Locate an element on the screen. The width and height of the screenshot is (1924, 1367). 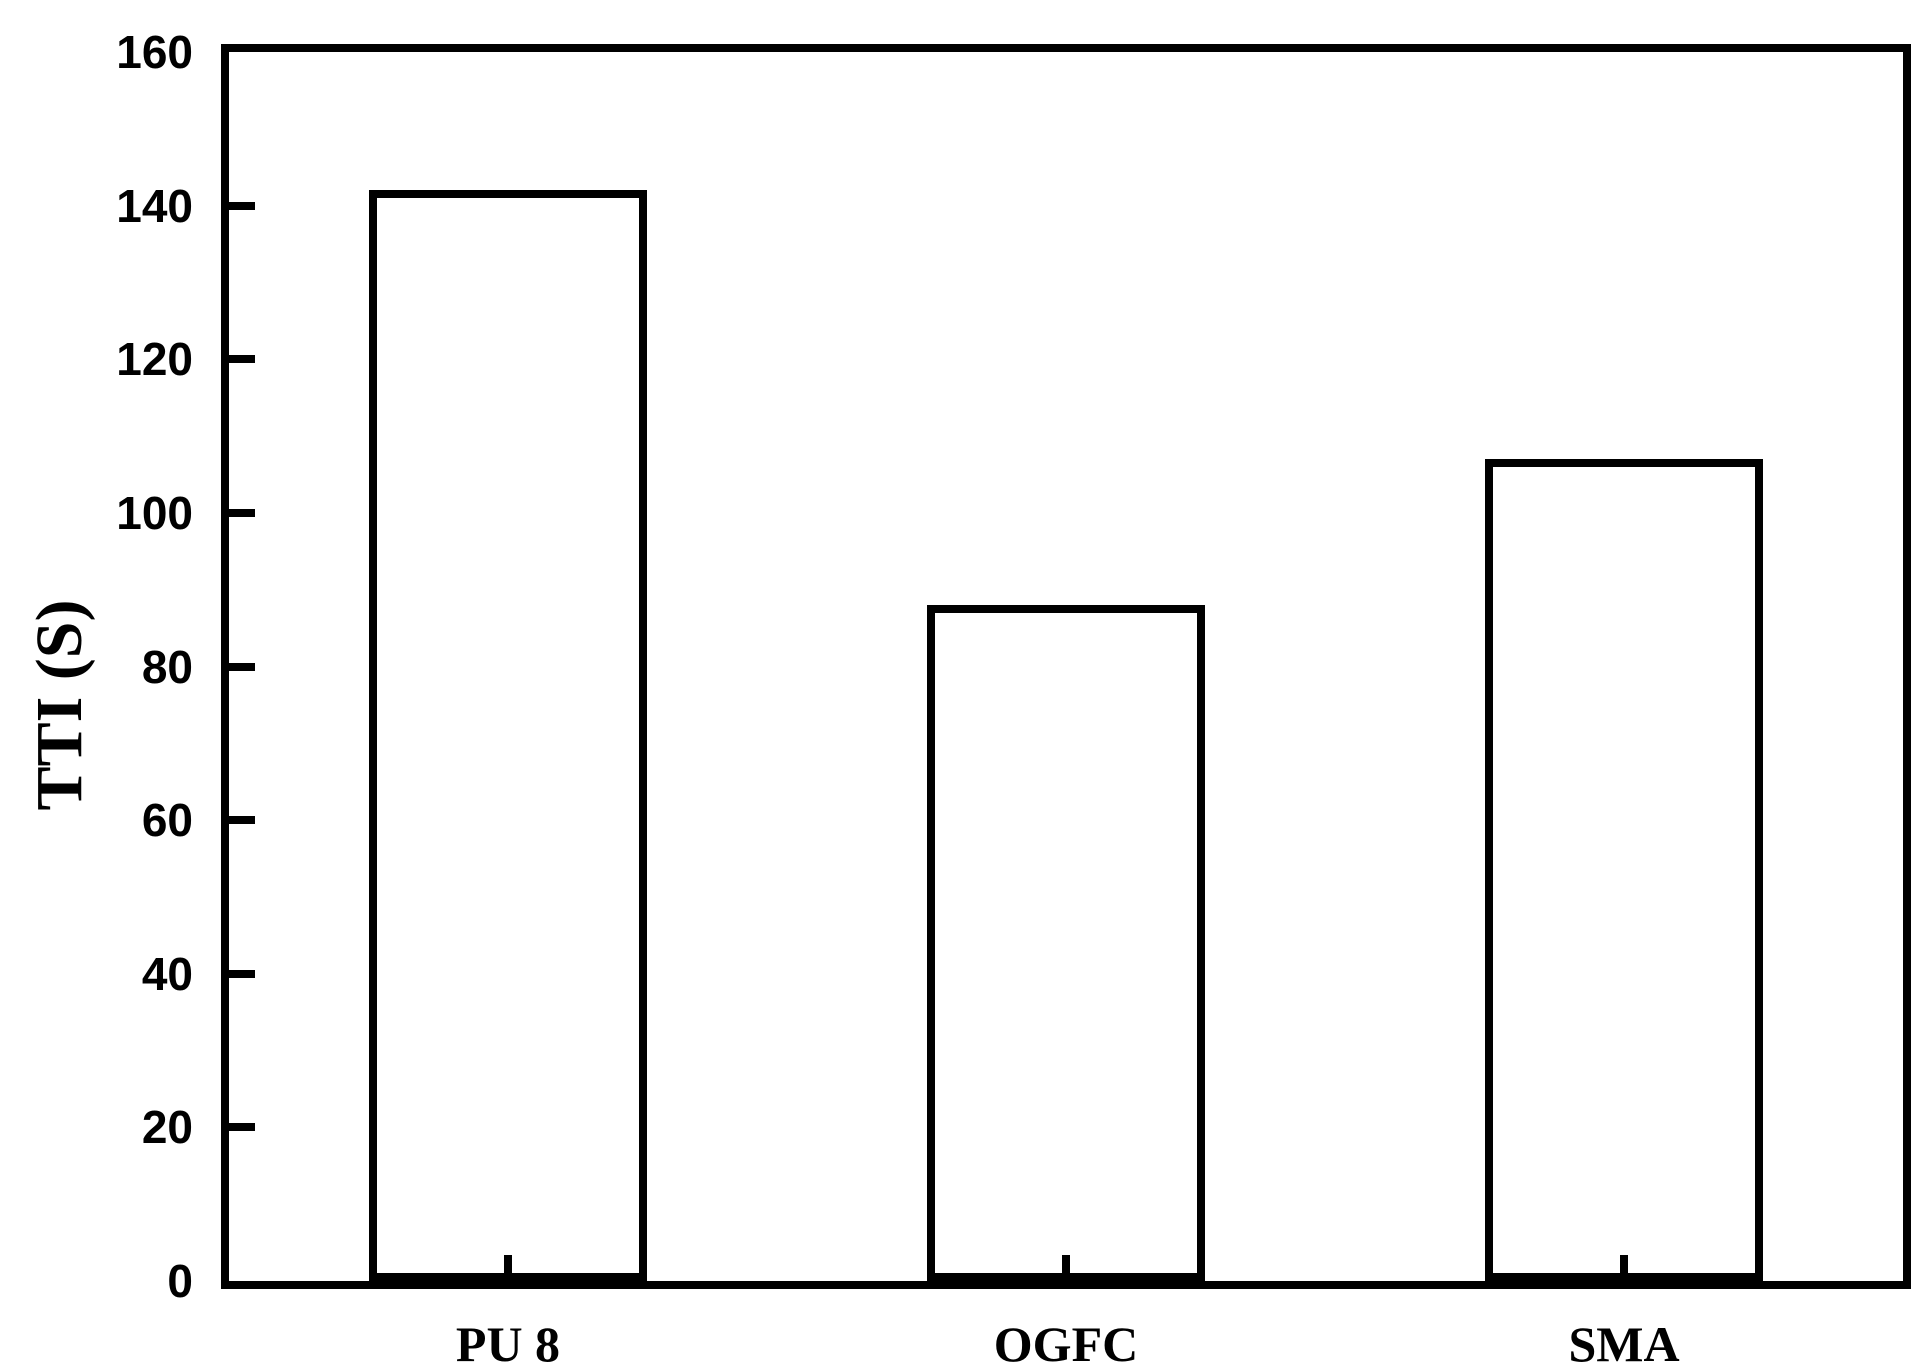
bar-ogfc is located at coordinates (1066, 943).